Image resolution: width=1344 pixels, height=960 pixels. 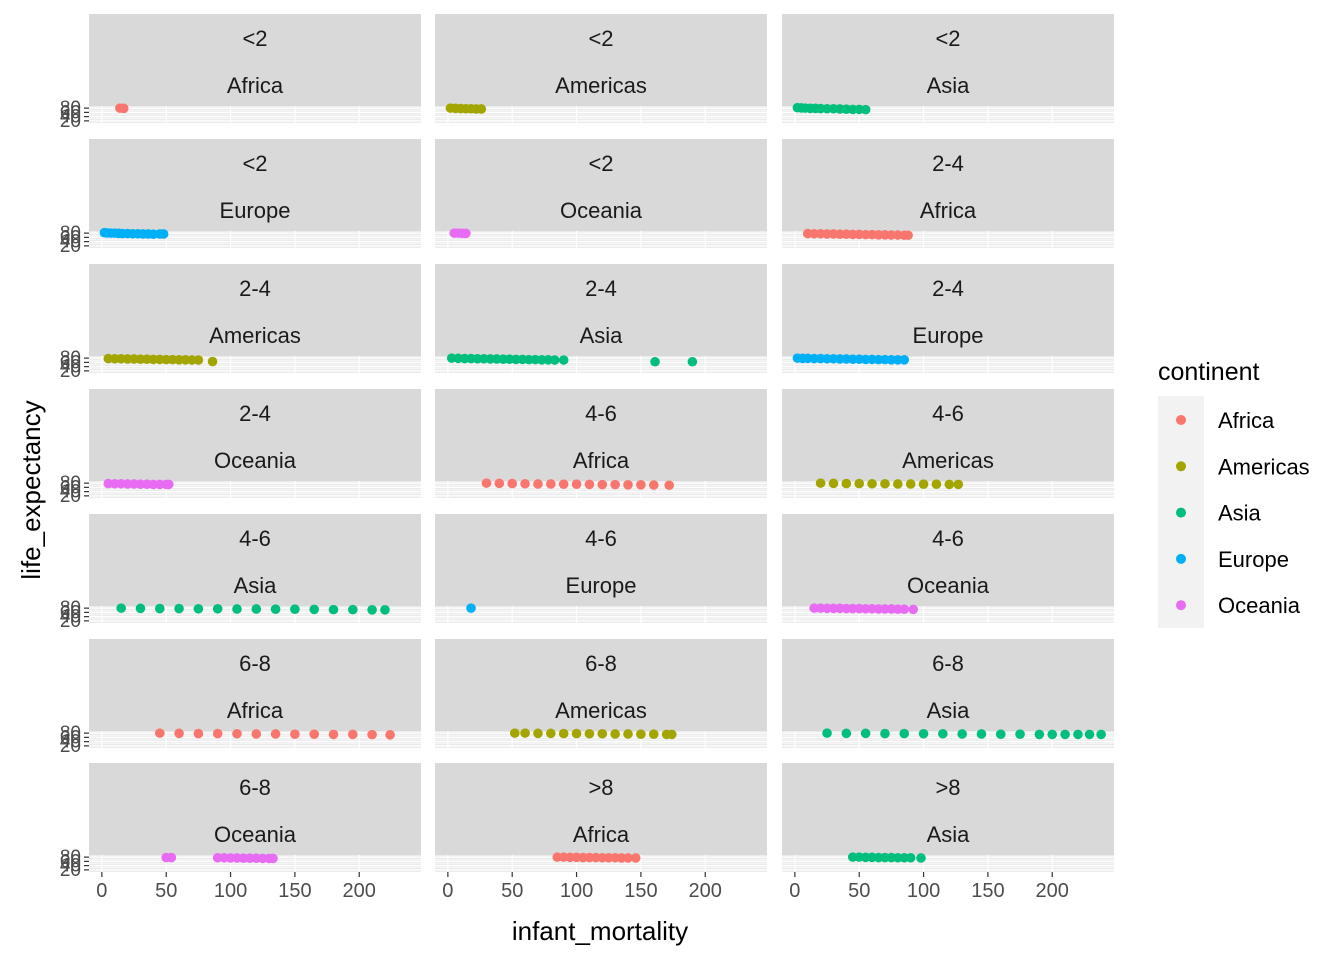 I want to click on legend-label: Africa, so click(x=1246, y=420).